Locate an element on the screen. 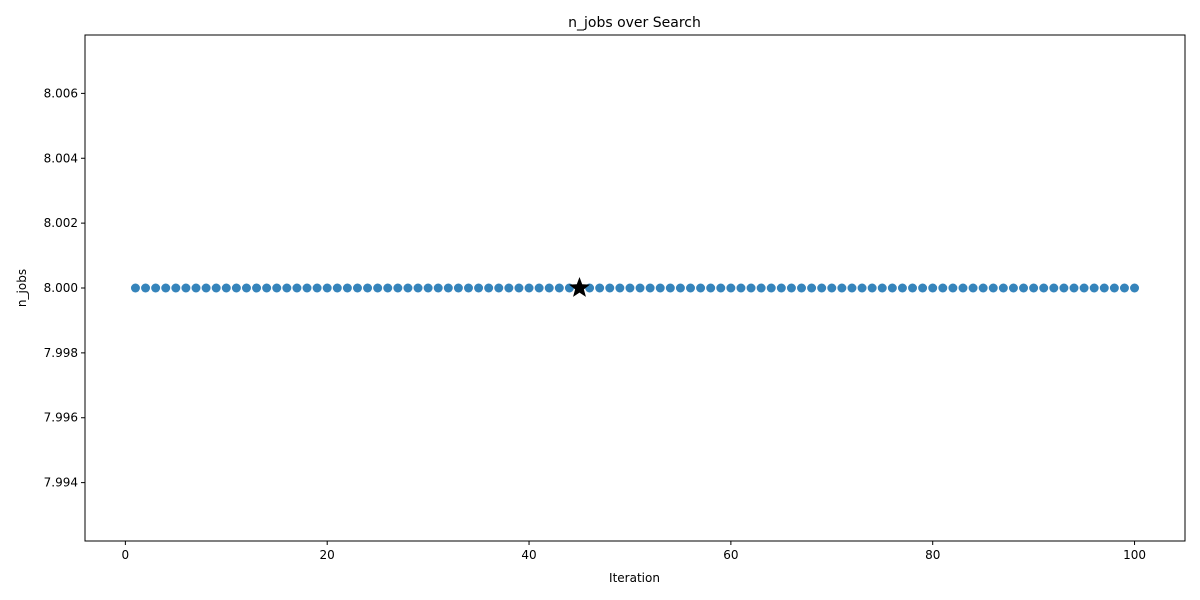 This screenshot has width=1200, height=600. best-point-star is located at coordinates (579, 287).